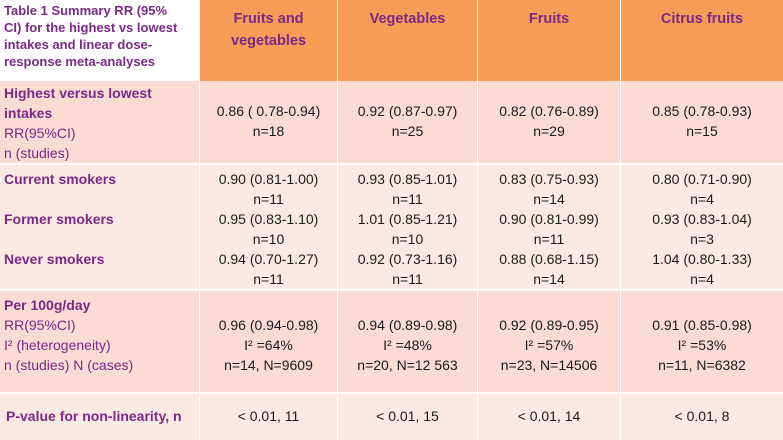 The image size is (783, 440). Describe the element at coordinates (549, 219) in the screenshot. I see `cell-rr: 0.90 (0.81-0.99)` at that location.